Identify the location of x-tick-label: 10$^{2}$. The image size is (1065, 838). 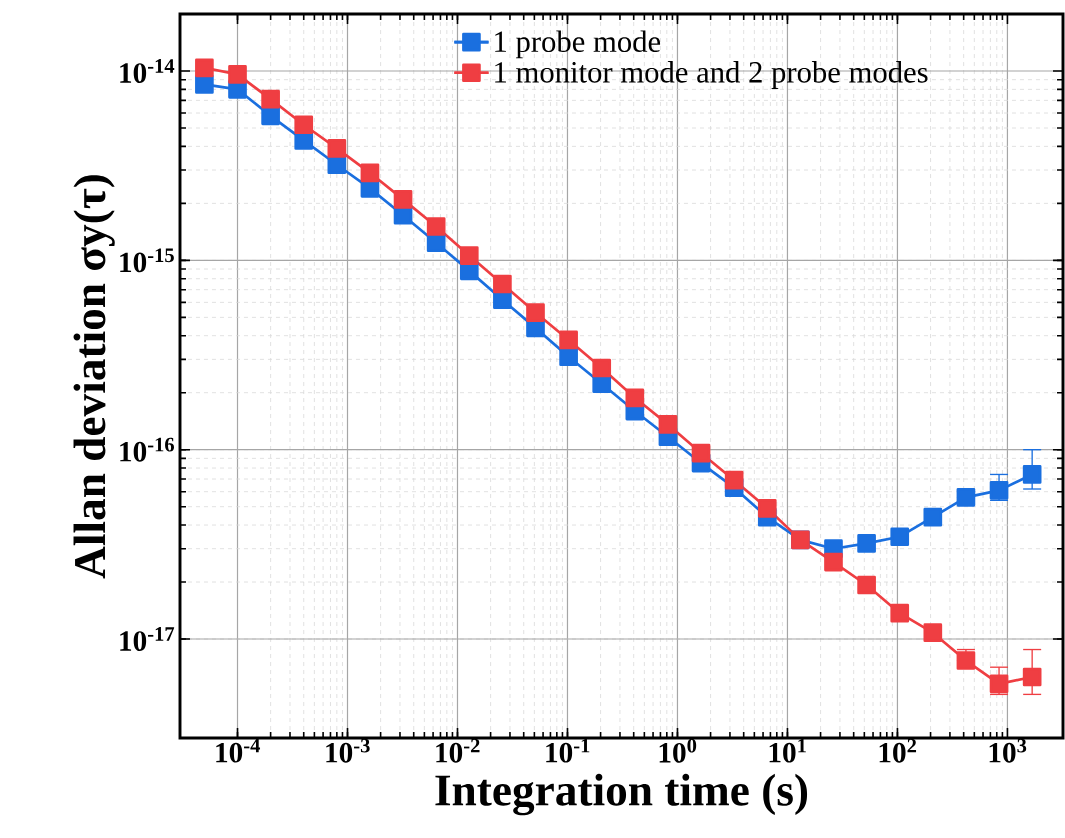
(898, 750).